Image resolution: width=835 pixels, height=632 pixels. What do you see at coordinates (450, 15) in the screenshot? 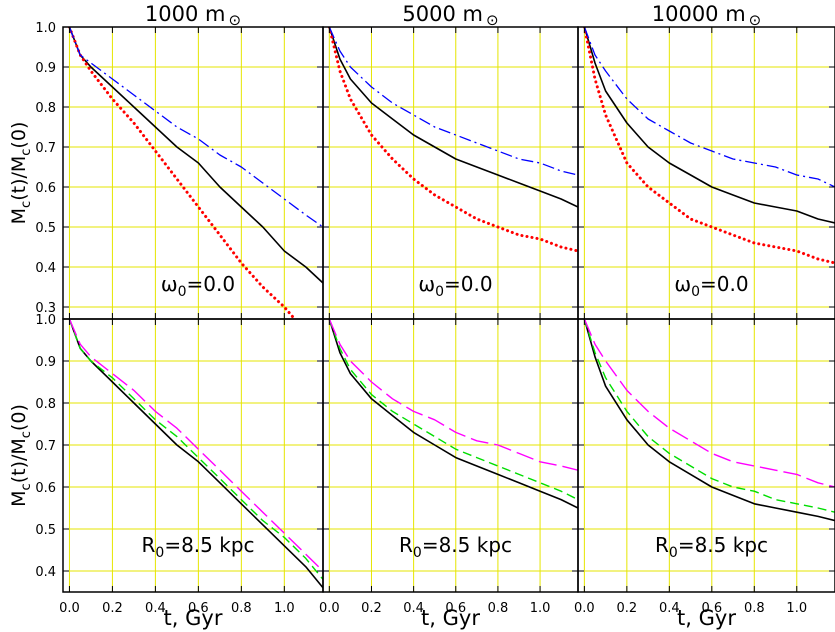
I see `panel-title: 5000 m ⊙` at bounding box center [450, 15].